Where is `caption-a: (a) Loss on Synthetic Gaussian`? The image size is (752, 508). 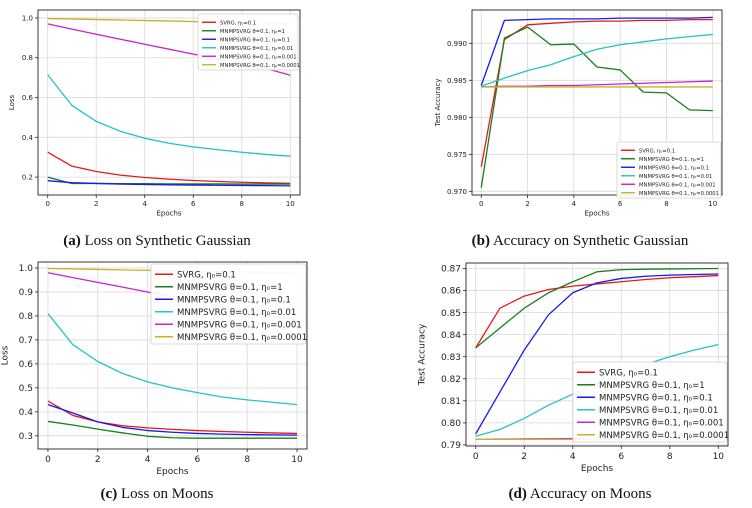
caption-a: (a) Loss on Synthetic Gaussian is located at coordinates (157, 241).